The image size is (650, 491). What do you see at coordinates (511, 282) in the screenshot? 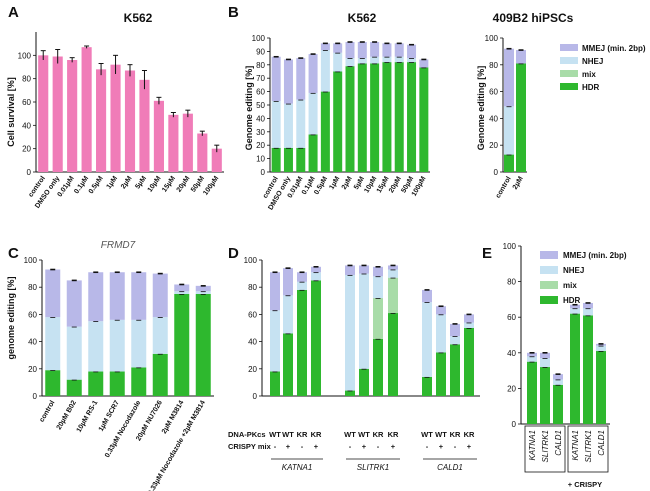
I see `chart-e-ytick-label-80: 80` at bounding box center [511, 282].